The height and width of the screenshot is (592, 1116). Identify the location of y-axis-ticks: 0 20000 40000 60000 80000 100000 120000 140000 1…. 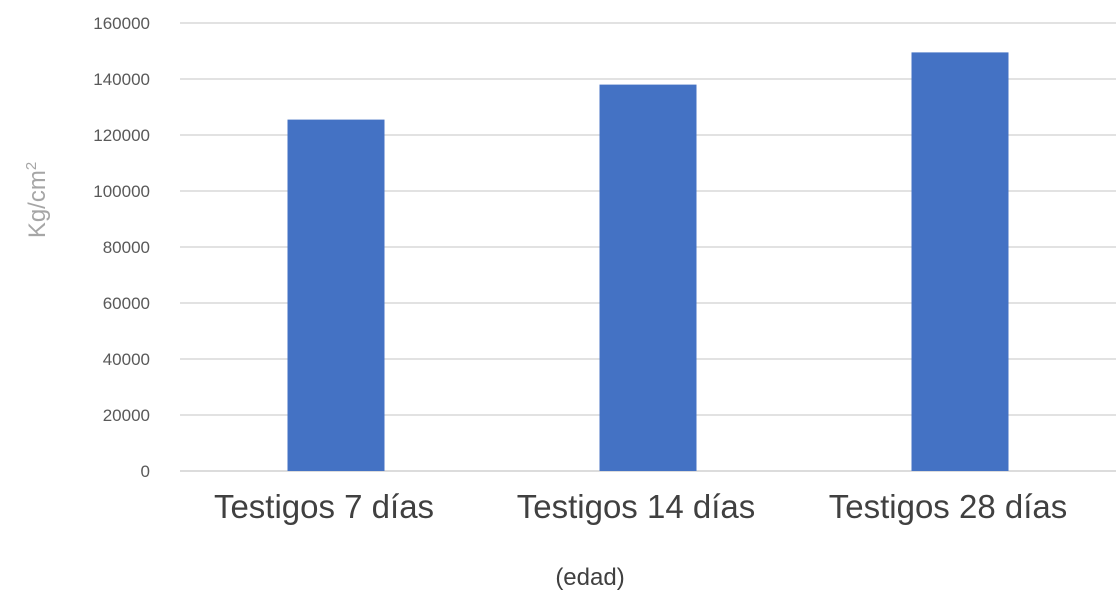
(121, 247).